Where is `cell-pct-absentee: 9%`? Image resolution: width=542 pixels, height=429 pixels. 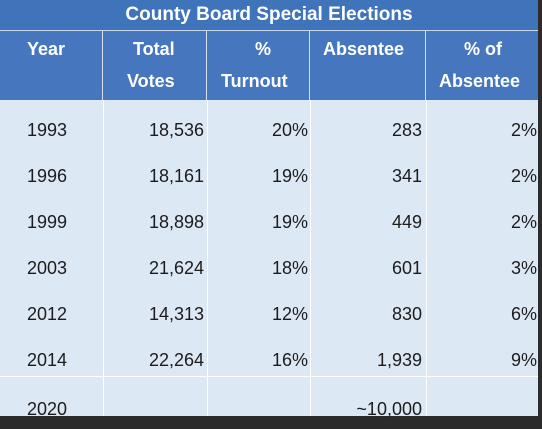 cell-pct-absentee: 9% is located at coordinates (523, 360).